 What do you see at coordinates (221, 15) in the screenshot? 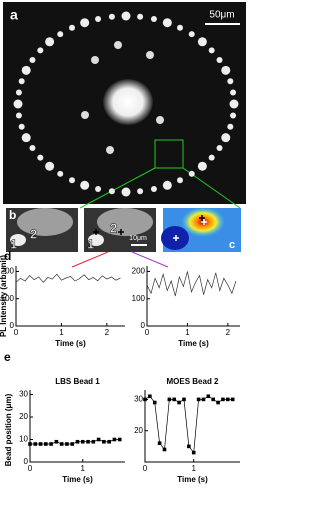
I see `scale-label: 50μm` at bounding box center [221, 15].